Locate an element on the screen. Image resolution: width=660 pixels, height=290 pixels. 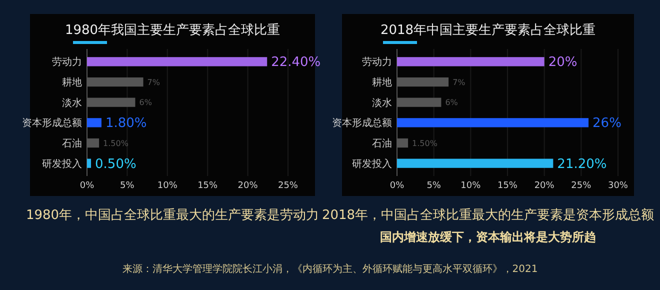
data-label: 1.80% is located at coordinates (126, 124).